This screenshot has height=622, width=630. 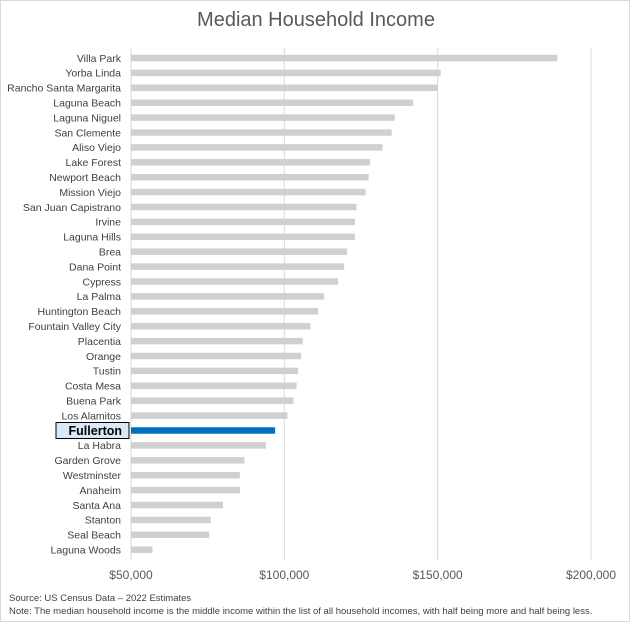 What do you see at coordinates (99, 342) in the screenshot?
I see `category-label-placentia: Placentia` at bounding box center [99, 342].